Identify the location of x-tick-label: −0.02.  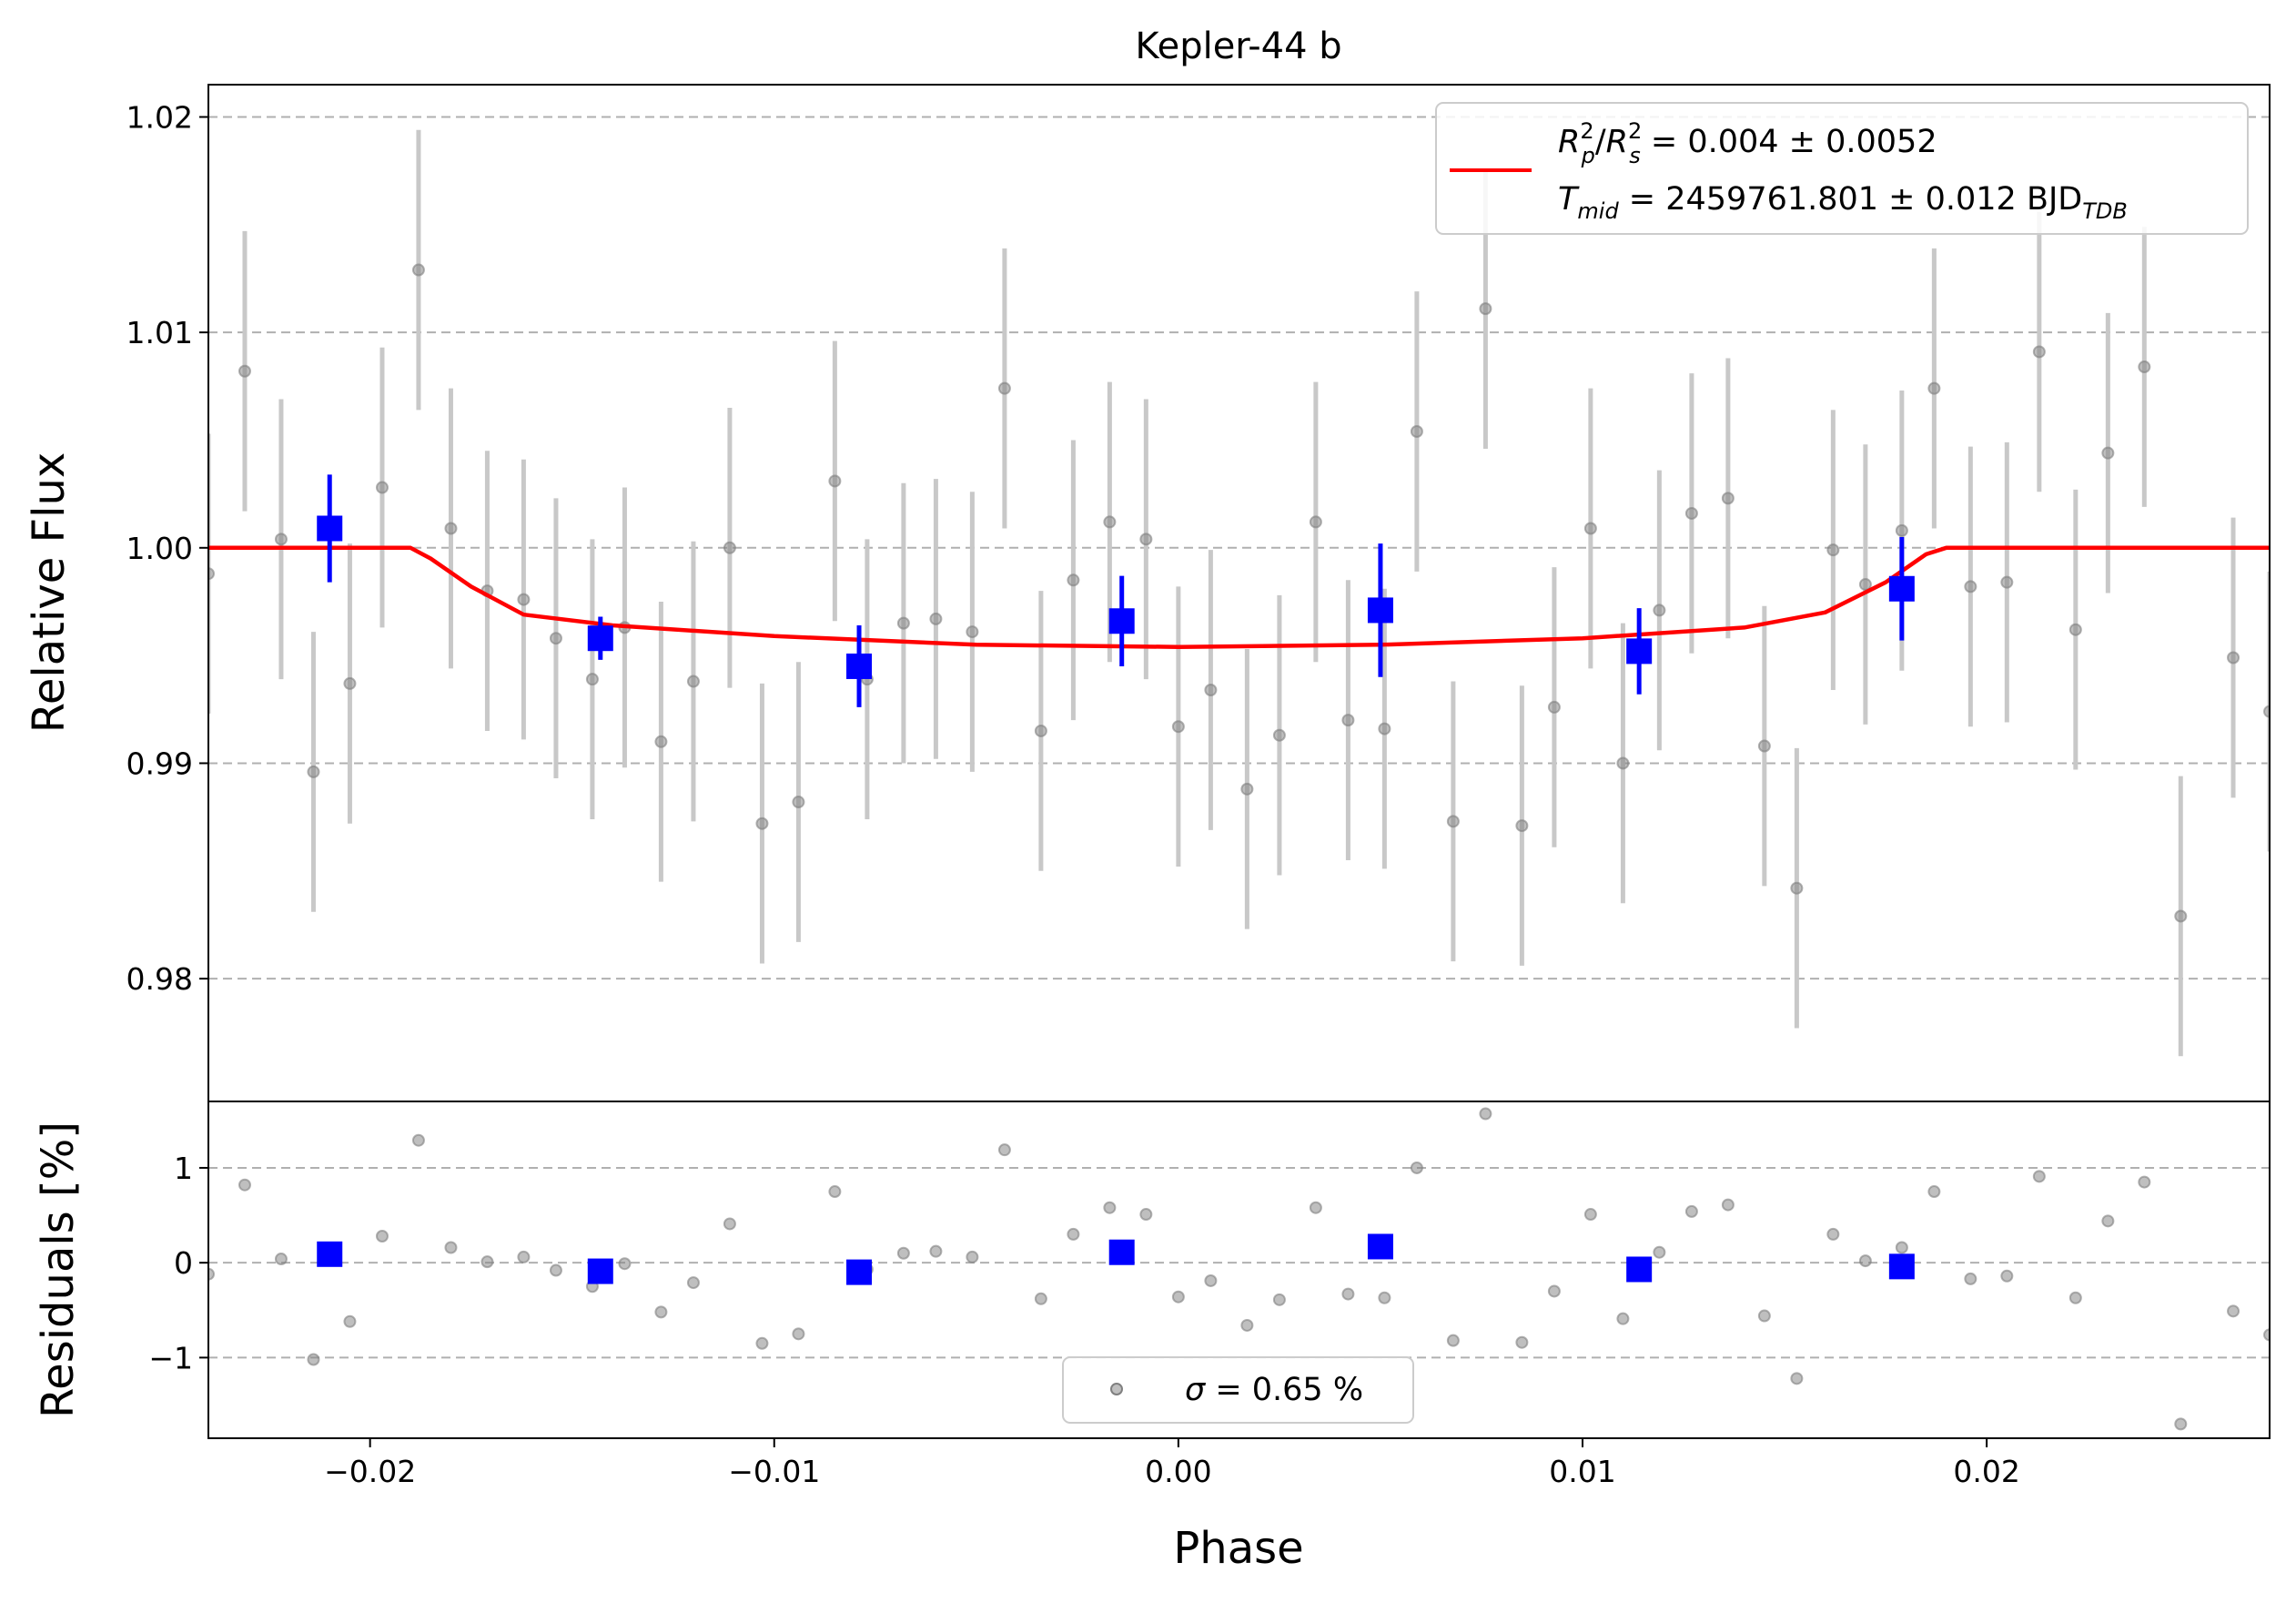
(370, 1471).